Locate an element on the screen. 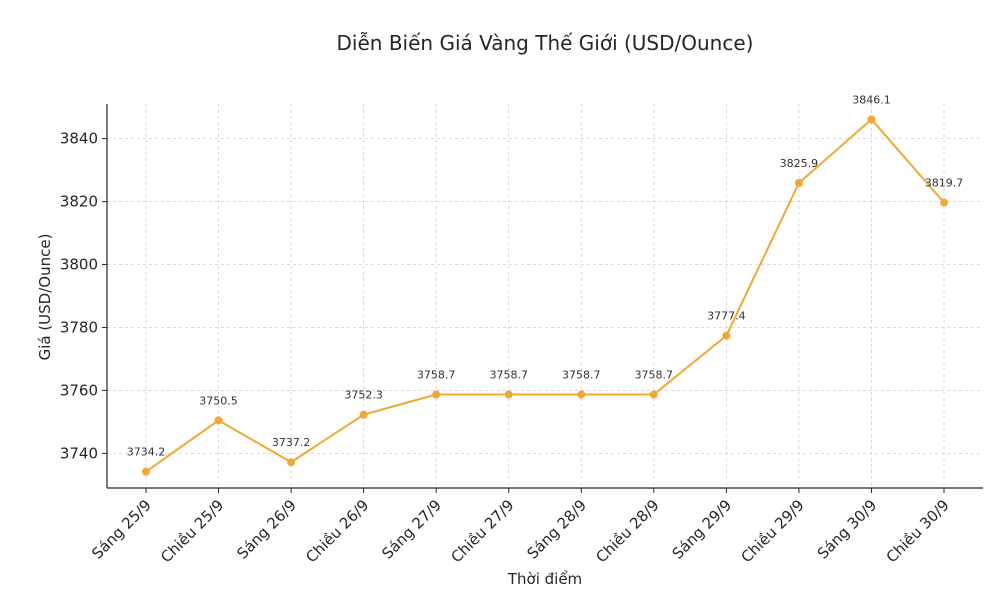 The width and height of the screenshot is (998, 596). data-label: 3734.2 is located at coordinates (146, 452).